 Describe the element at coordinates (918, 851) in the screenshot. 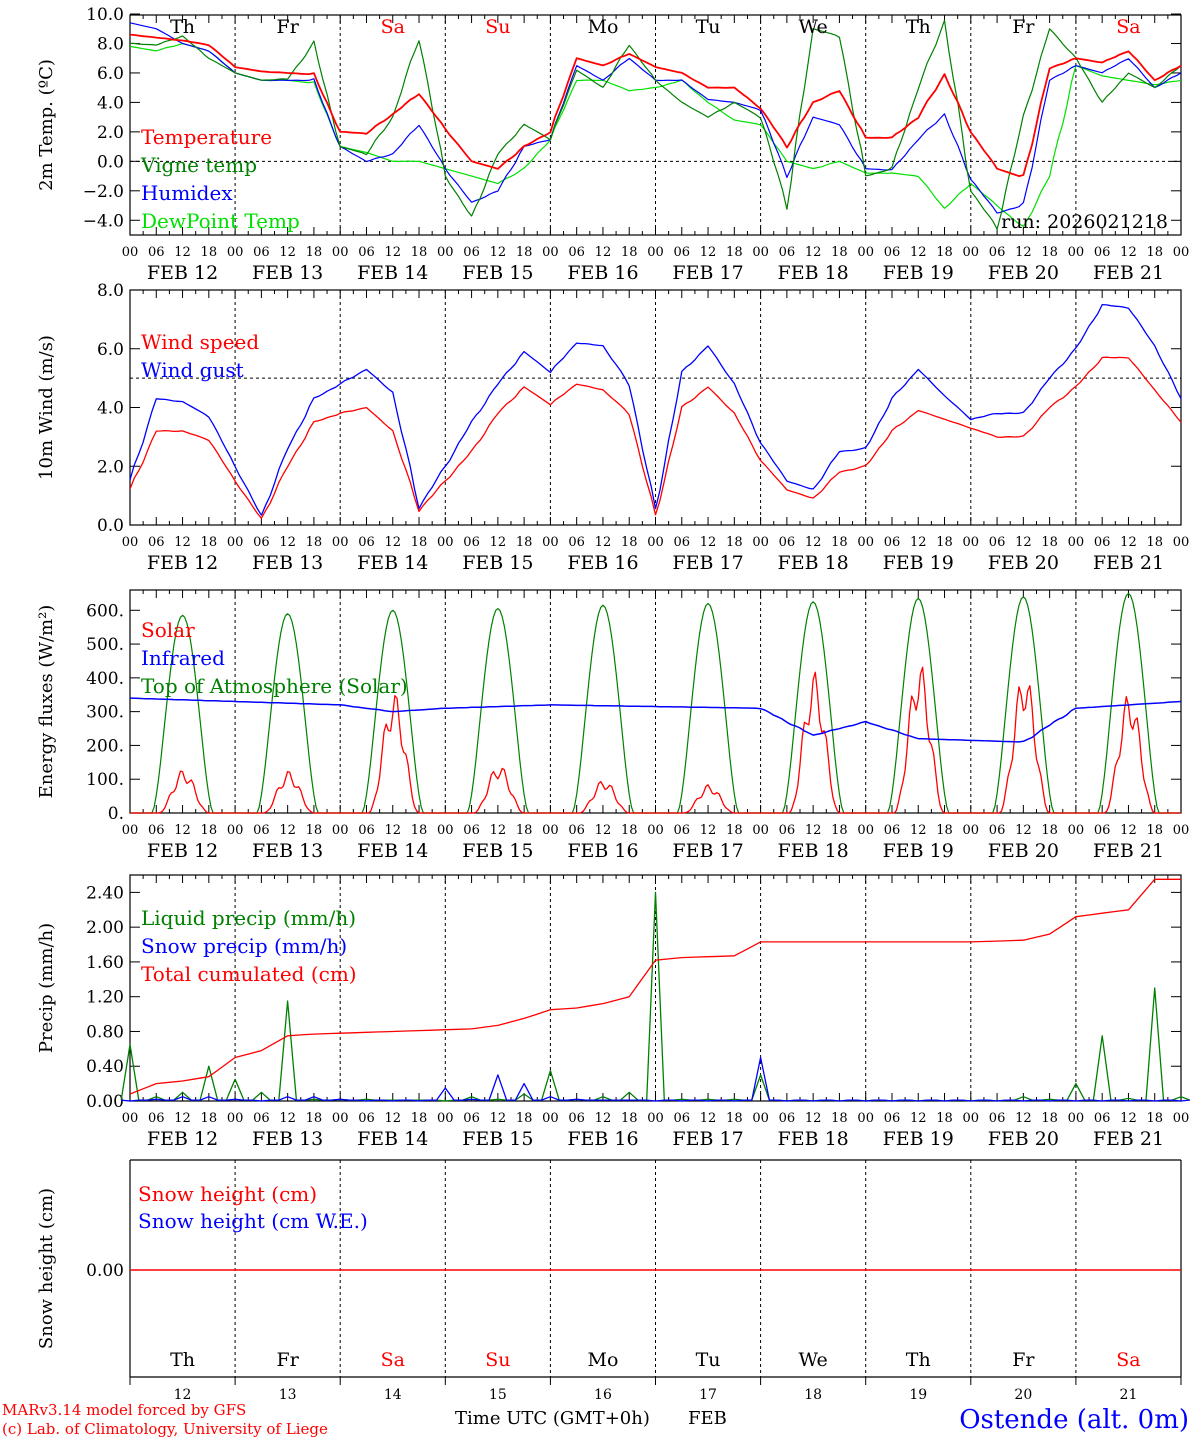

I see `date-label: FEB 19` at that location.